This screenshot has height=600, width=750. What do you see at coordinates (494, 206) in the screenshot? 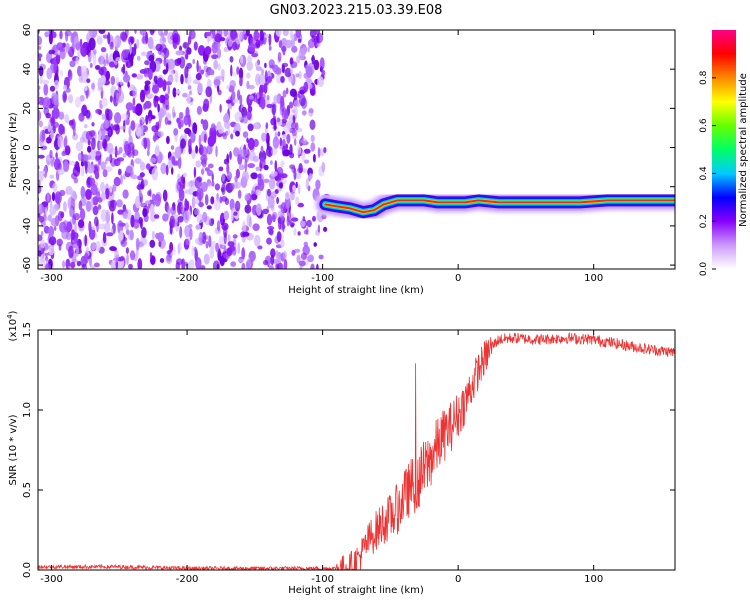
I see `spectrogram-signal-band` at bounding box center [494, 206].